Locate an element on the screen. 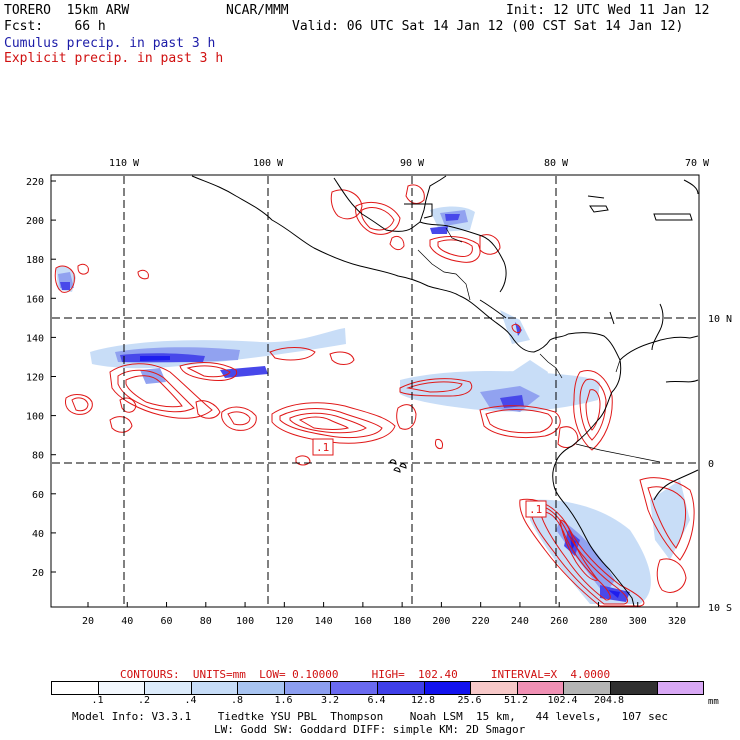  borders is located at coordinates (539, 345).